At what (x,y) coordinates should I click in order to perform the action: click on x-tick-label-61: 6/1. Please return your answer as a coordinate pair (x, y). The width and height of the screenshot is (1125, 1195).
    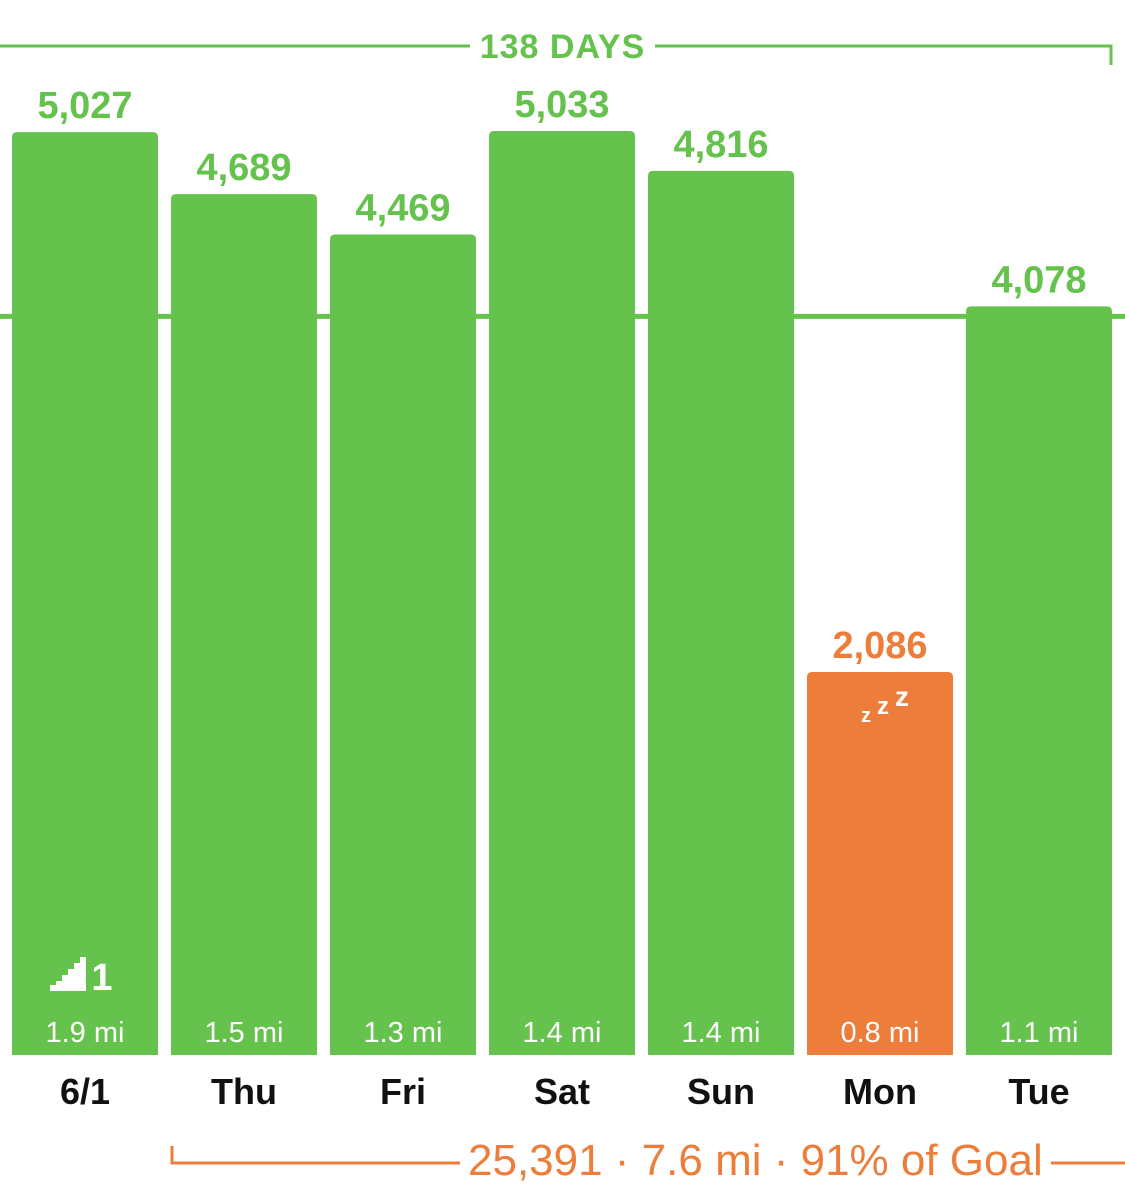
    Looking at the image, I should click on (85, 1091).